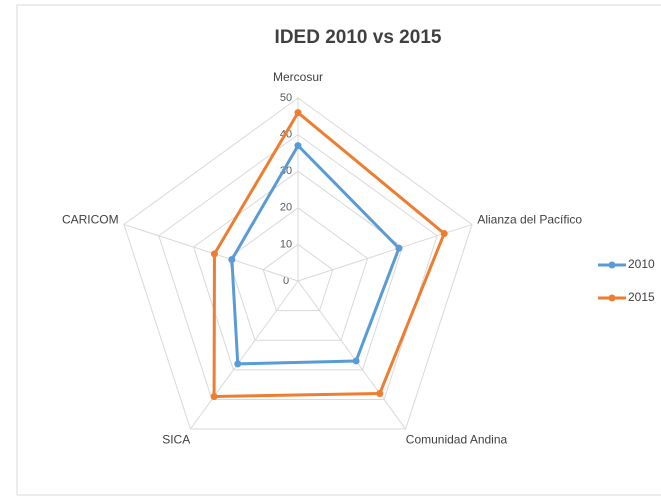 This screenshot has width=661, height=501. I want to click on category-label: Comunidad Andina, so click(457, 440).